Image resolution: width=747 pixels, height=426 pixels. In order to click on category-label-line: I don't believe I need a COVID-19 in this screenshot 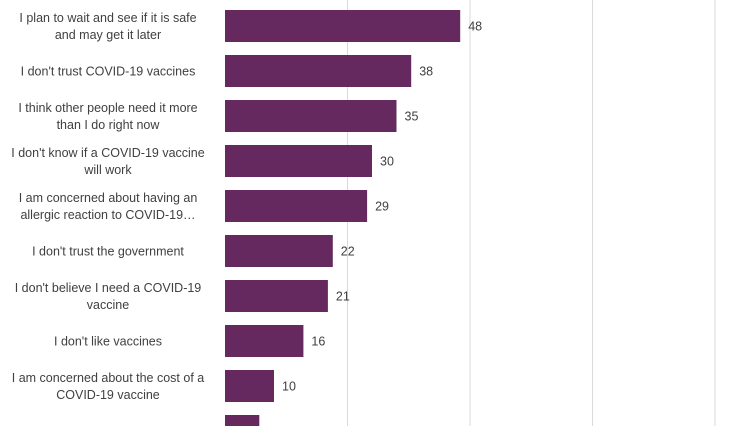, I will do `click(108, 288)`.